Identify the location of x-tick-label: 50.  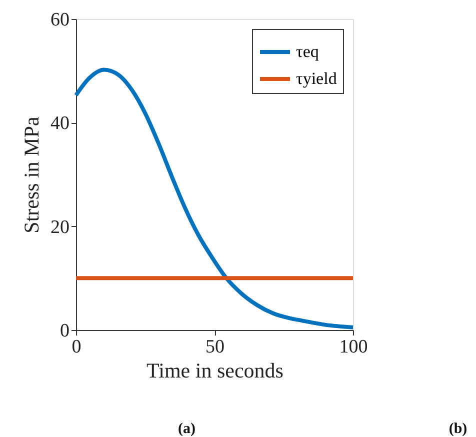
(215, 347).